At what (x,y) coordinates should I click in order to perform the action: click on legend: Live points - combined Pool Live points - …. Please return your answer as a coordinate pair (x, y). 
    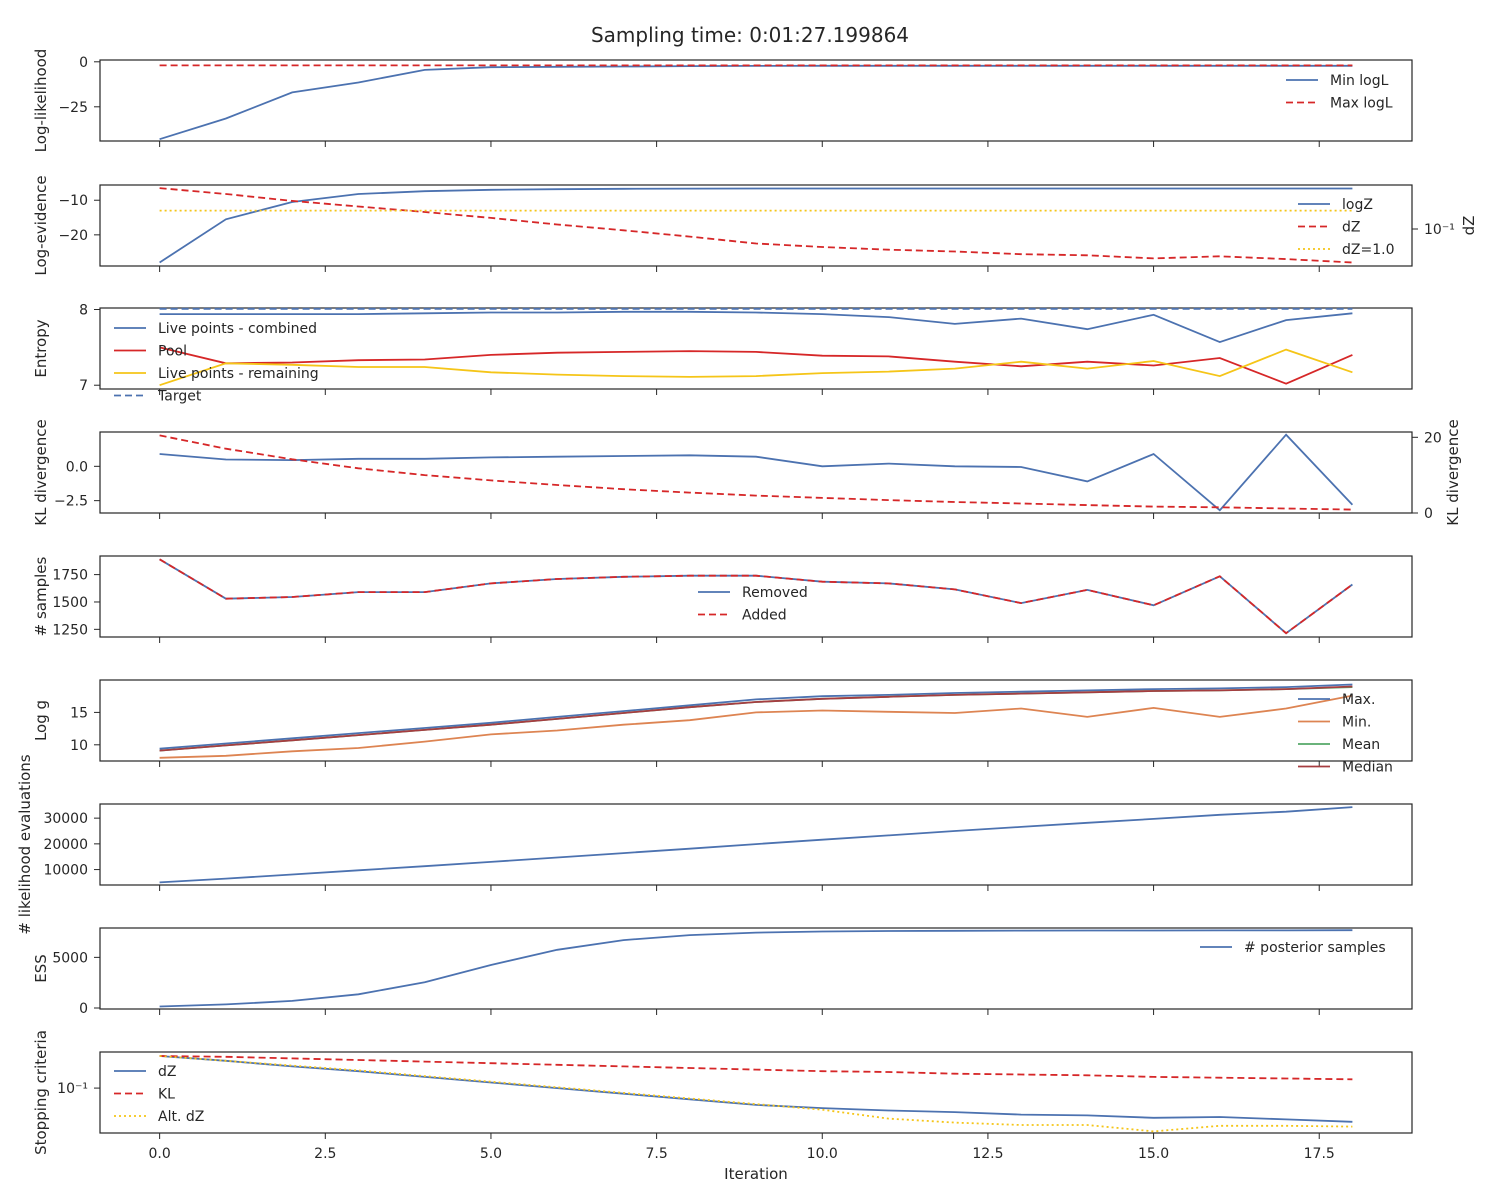
    Looking at the image, I should click on (216, 363).